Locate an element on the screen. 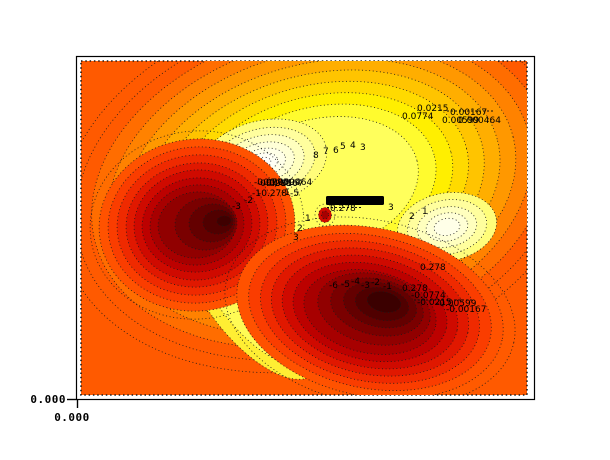  contour-ring-right-maximum is located at coordinates (447, 227).